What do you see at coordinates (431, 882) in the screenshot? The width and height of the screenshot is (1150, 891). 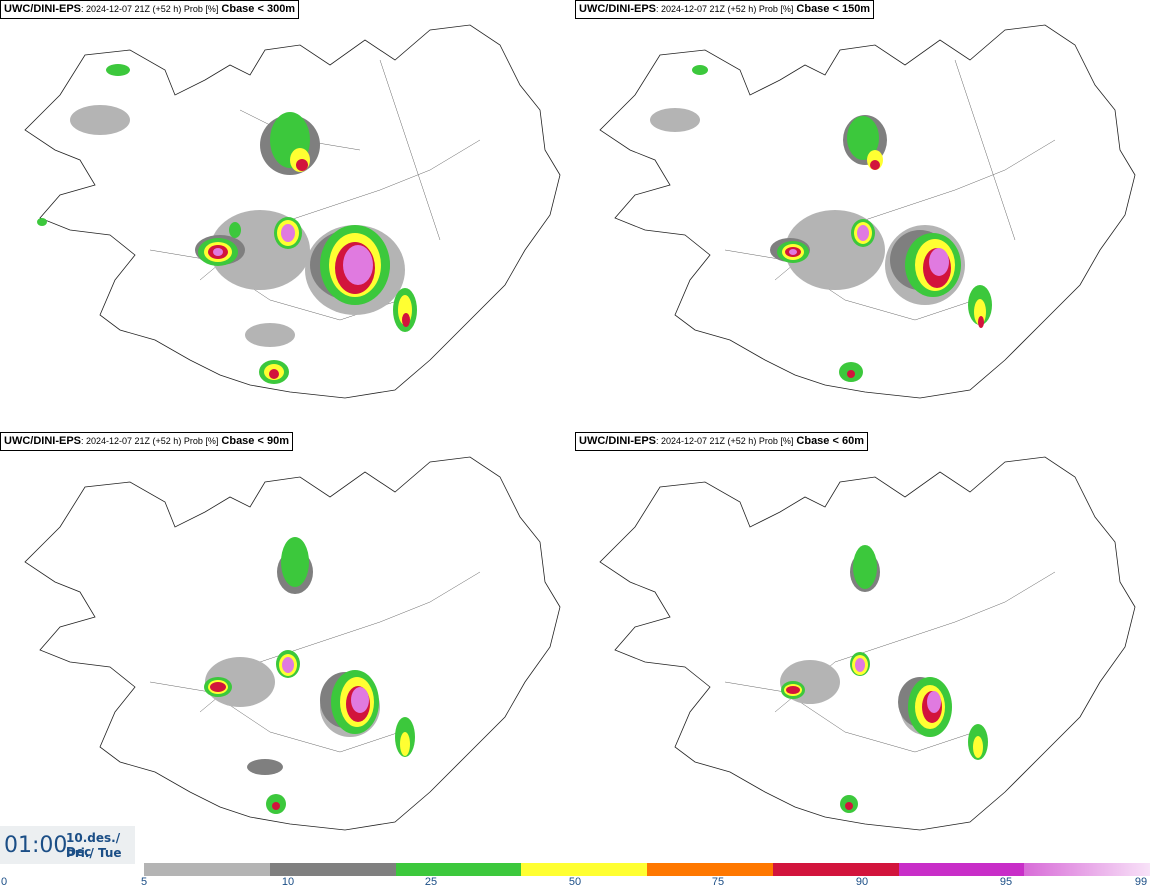 I see `colorbar-label-25: 25` at bounding box center [431, 882].